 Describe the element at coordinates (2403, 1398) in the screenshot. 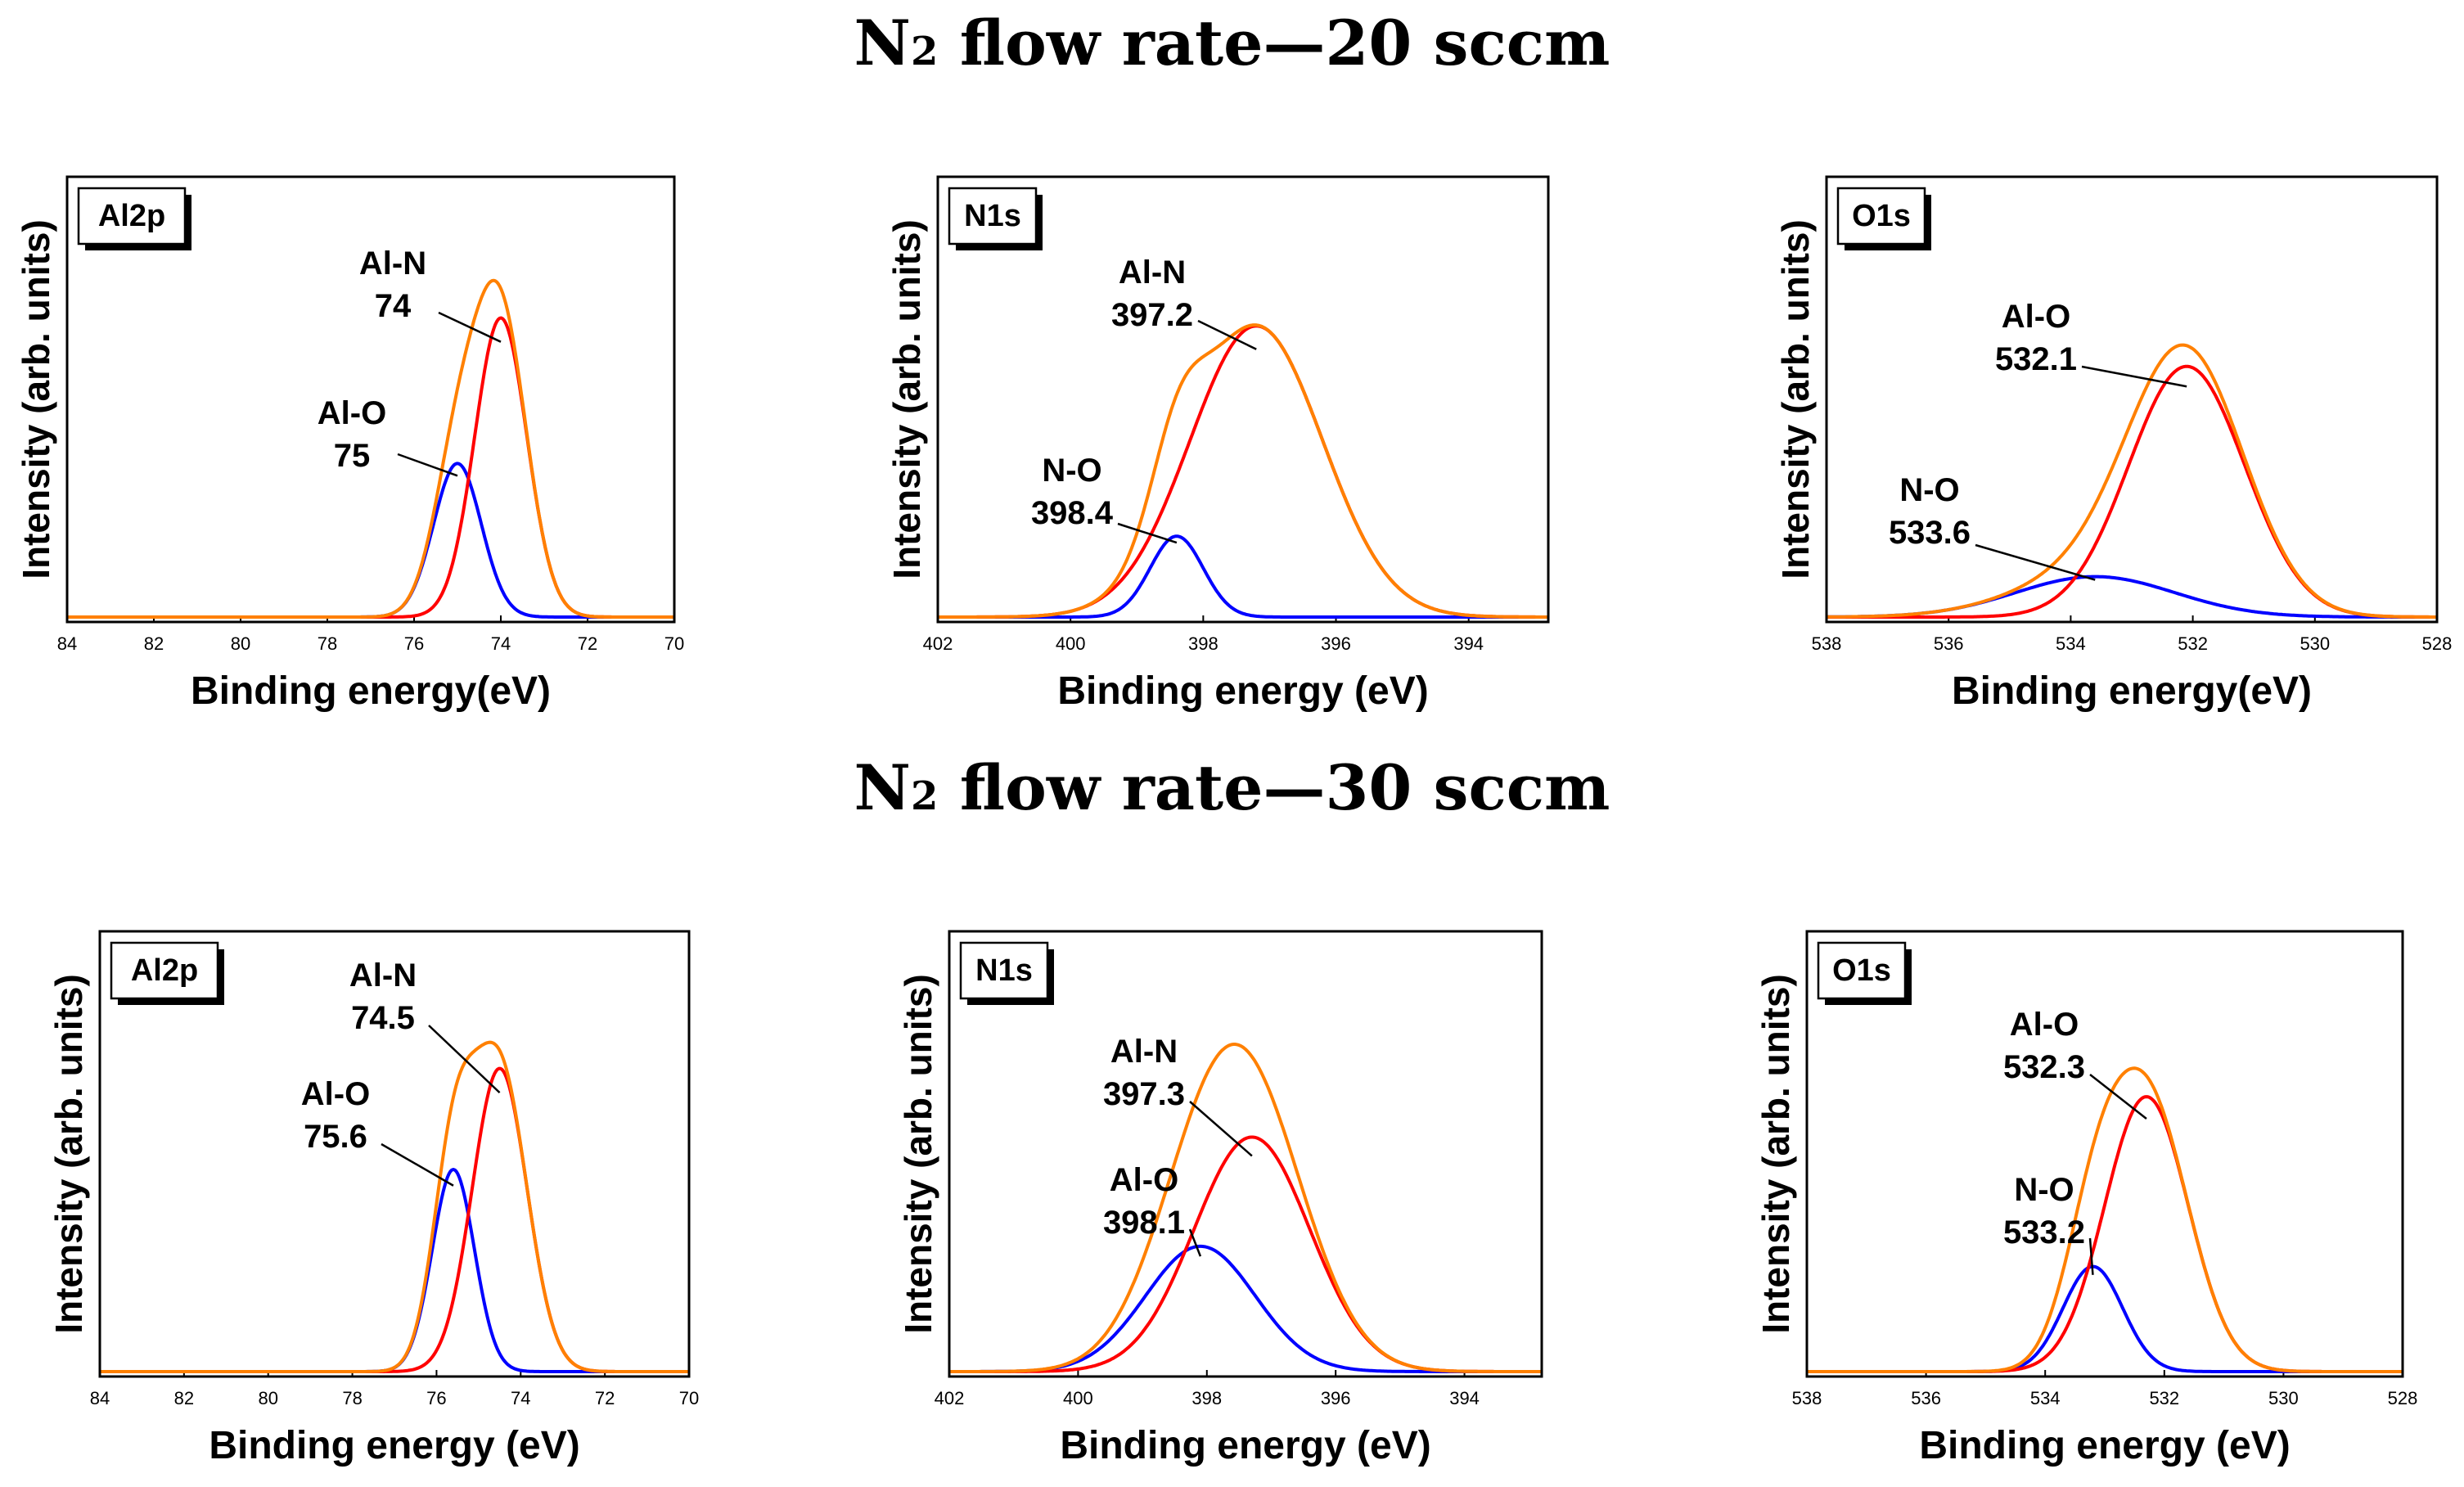

I see `x-tick-label: 528` at that location.